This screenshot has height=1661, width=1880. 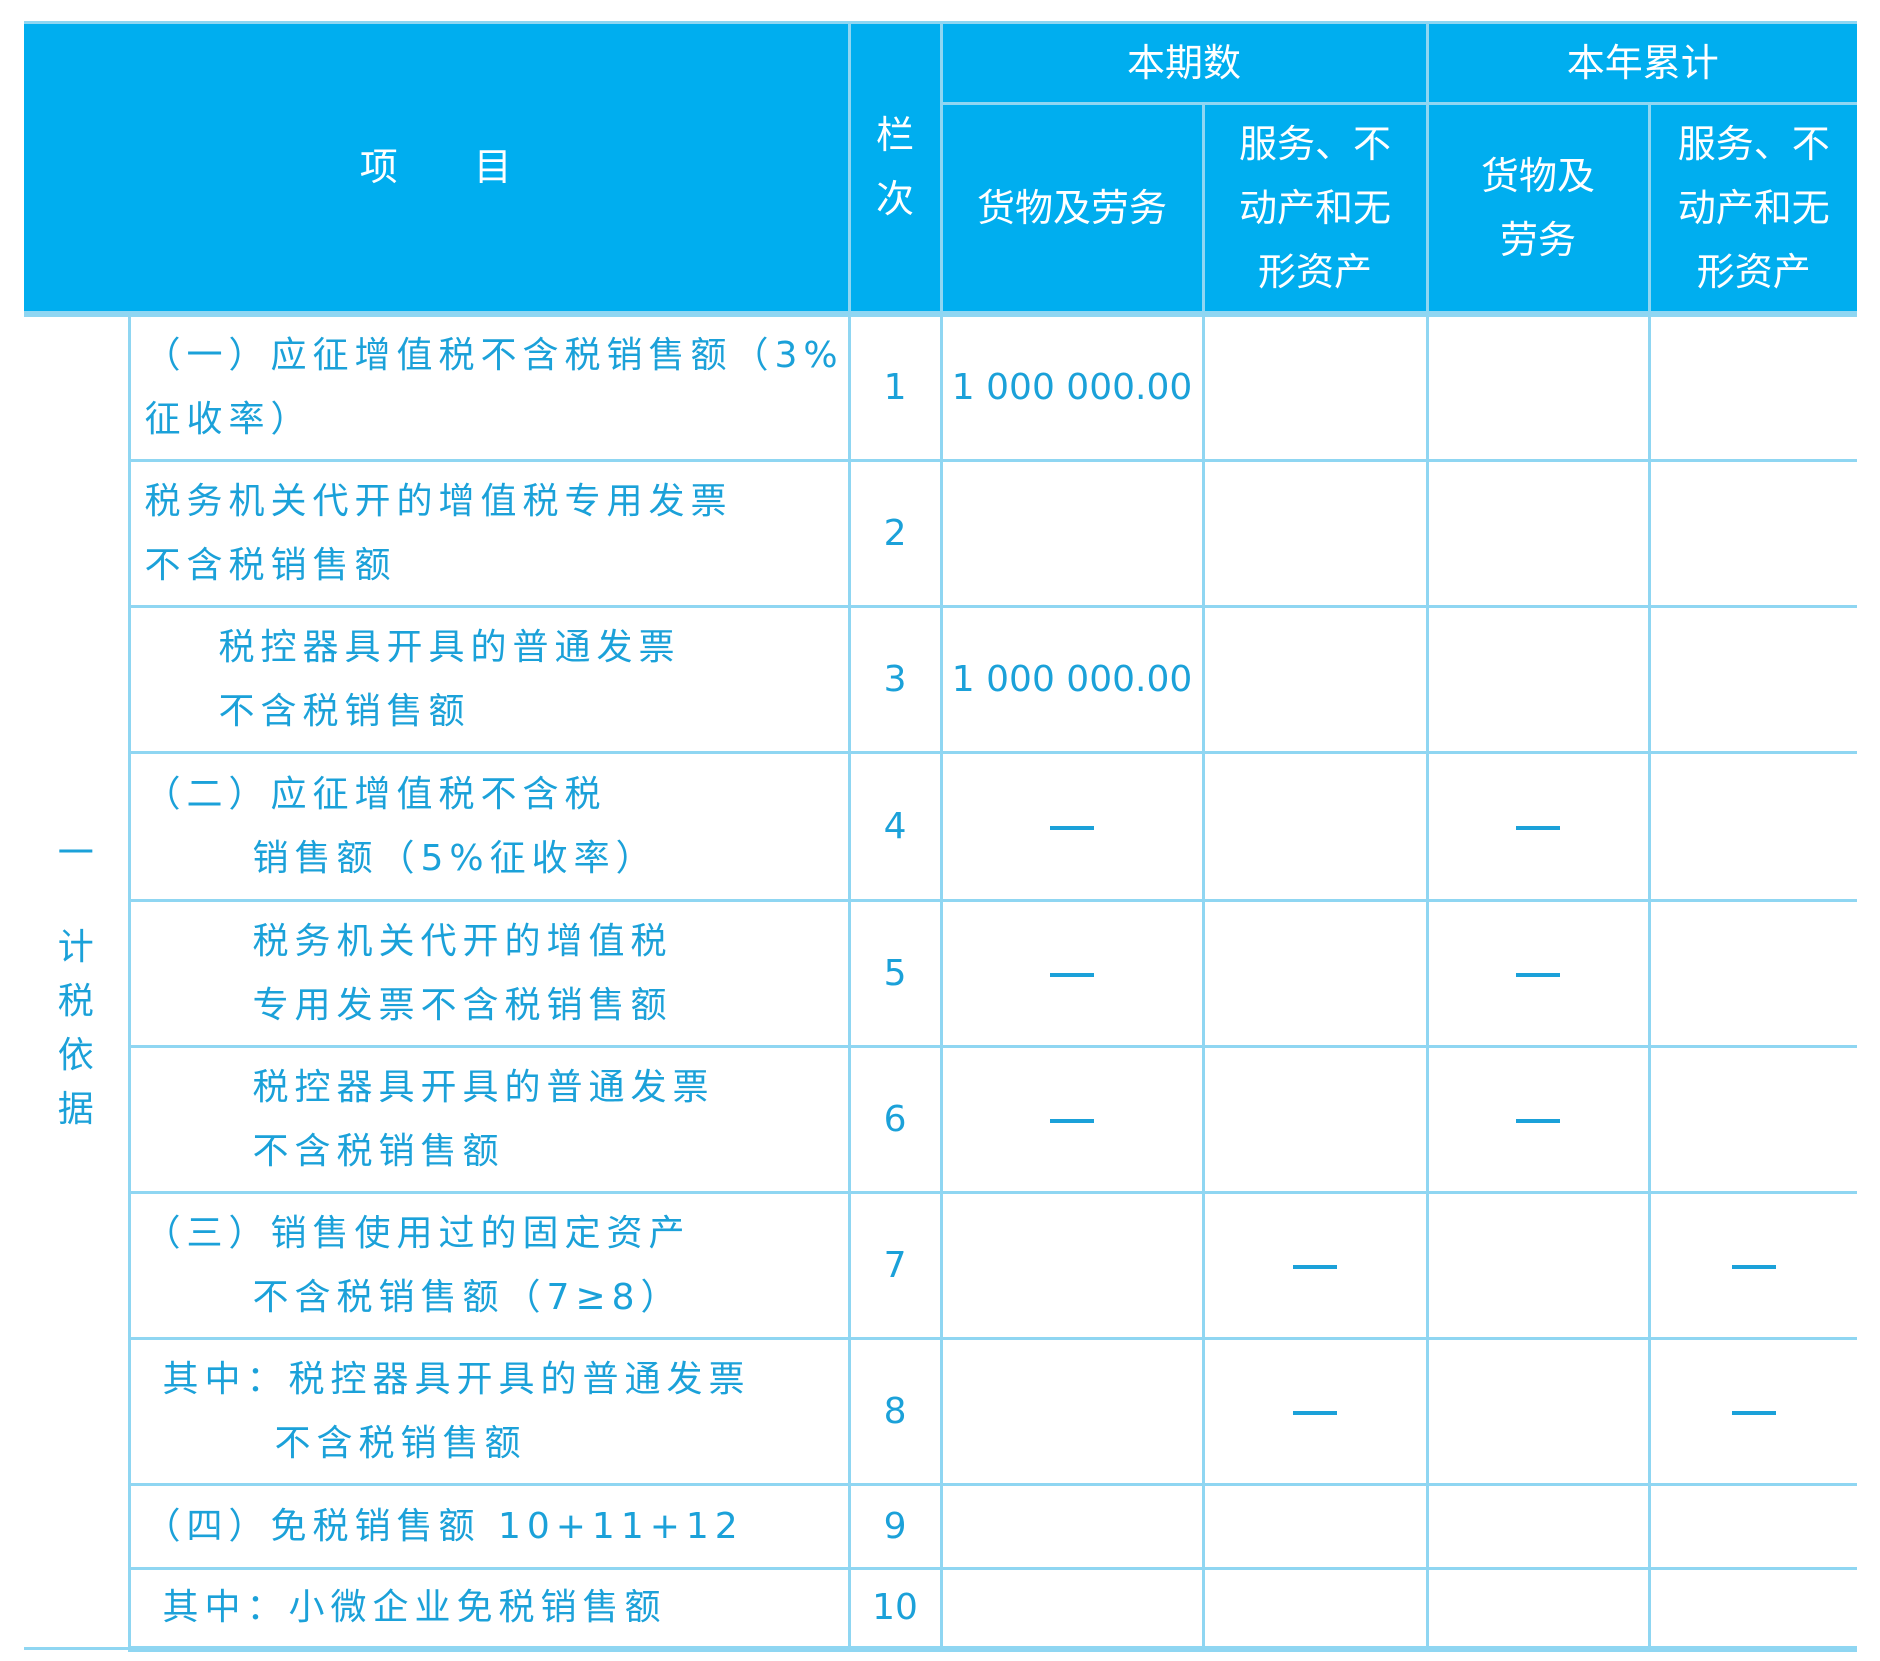 What do you see at coordinates (1641, 63) in the screenshot?
I see `header-year-to-date: 本年累计` at bounding box center [1641, 63].